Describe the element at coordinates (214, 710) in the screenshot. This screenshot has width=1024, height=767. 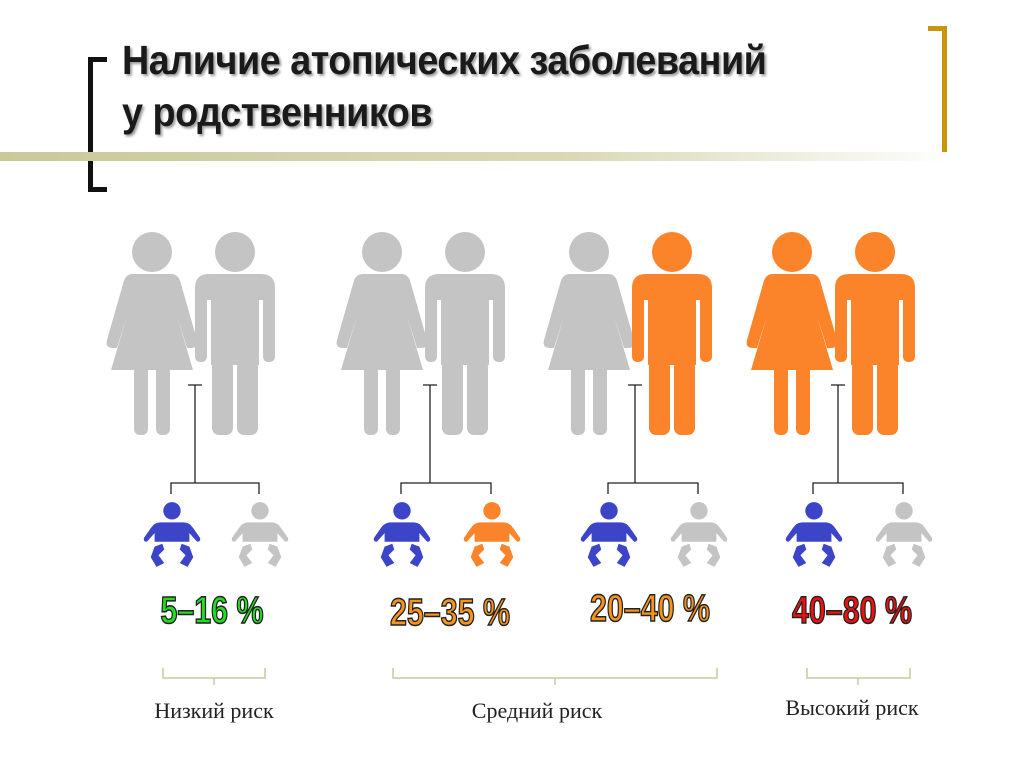
I see `risk-label-low: Низкий риск` at that location.